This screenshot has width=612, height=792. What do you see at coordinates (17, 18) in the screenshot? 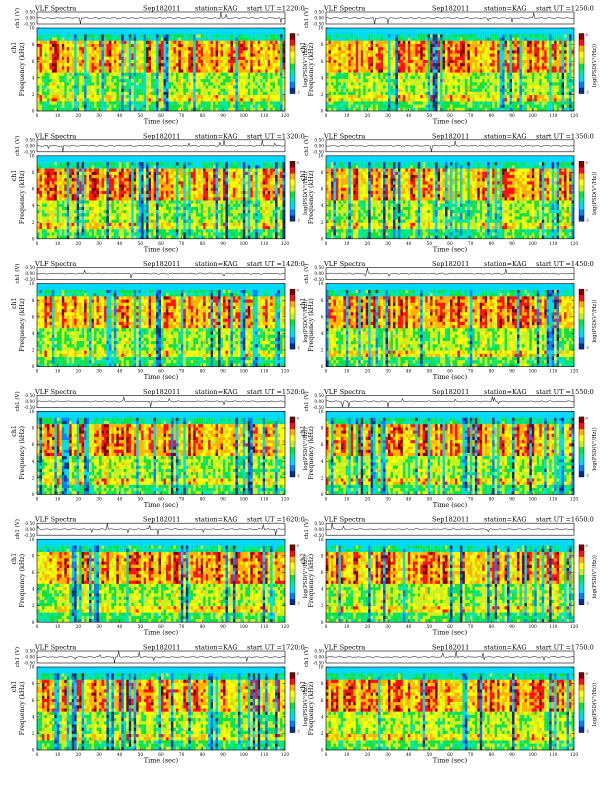
I see `waveform-axis-label: ch1 (V)` at bounding box center [17, 18].